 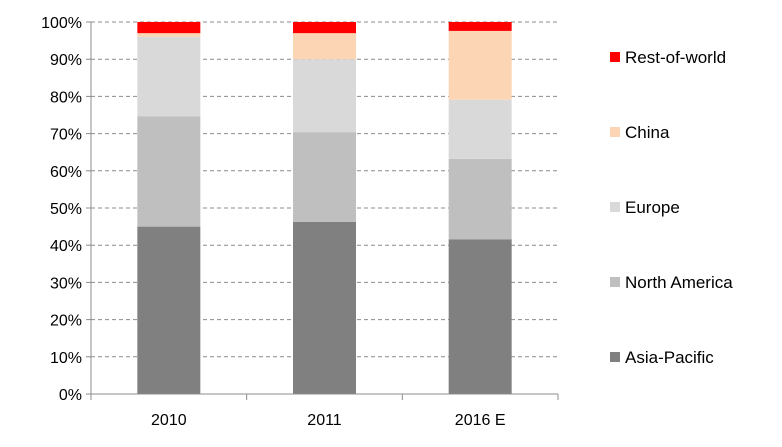 I want to click on y-tick-label: 50%, so click(x=66, y=209).